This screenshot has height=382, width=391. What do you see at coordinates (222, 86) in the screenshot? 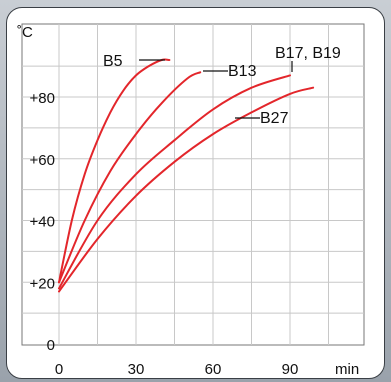
I see `series-labels: B5 B13 B17, B19 B27` at bounding box center [222, 86].